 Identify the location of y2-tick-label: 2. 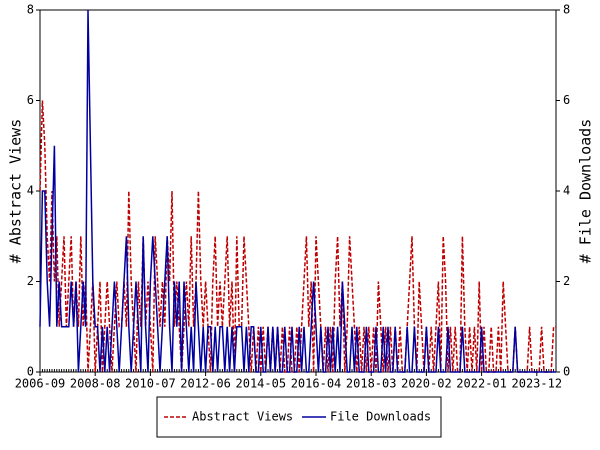
(566, 281).